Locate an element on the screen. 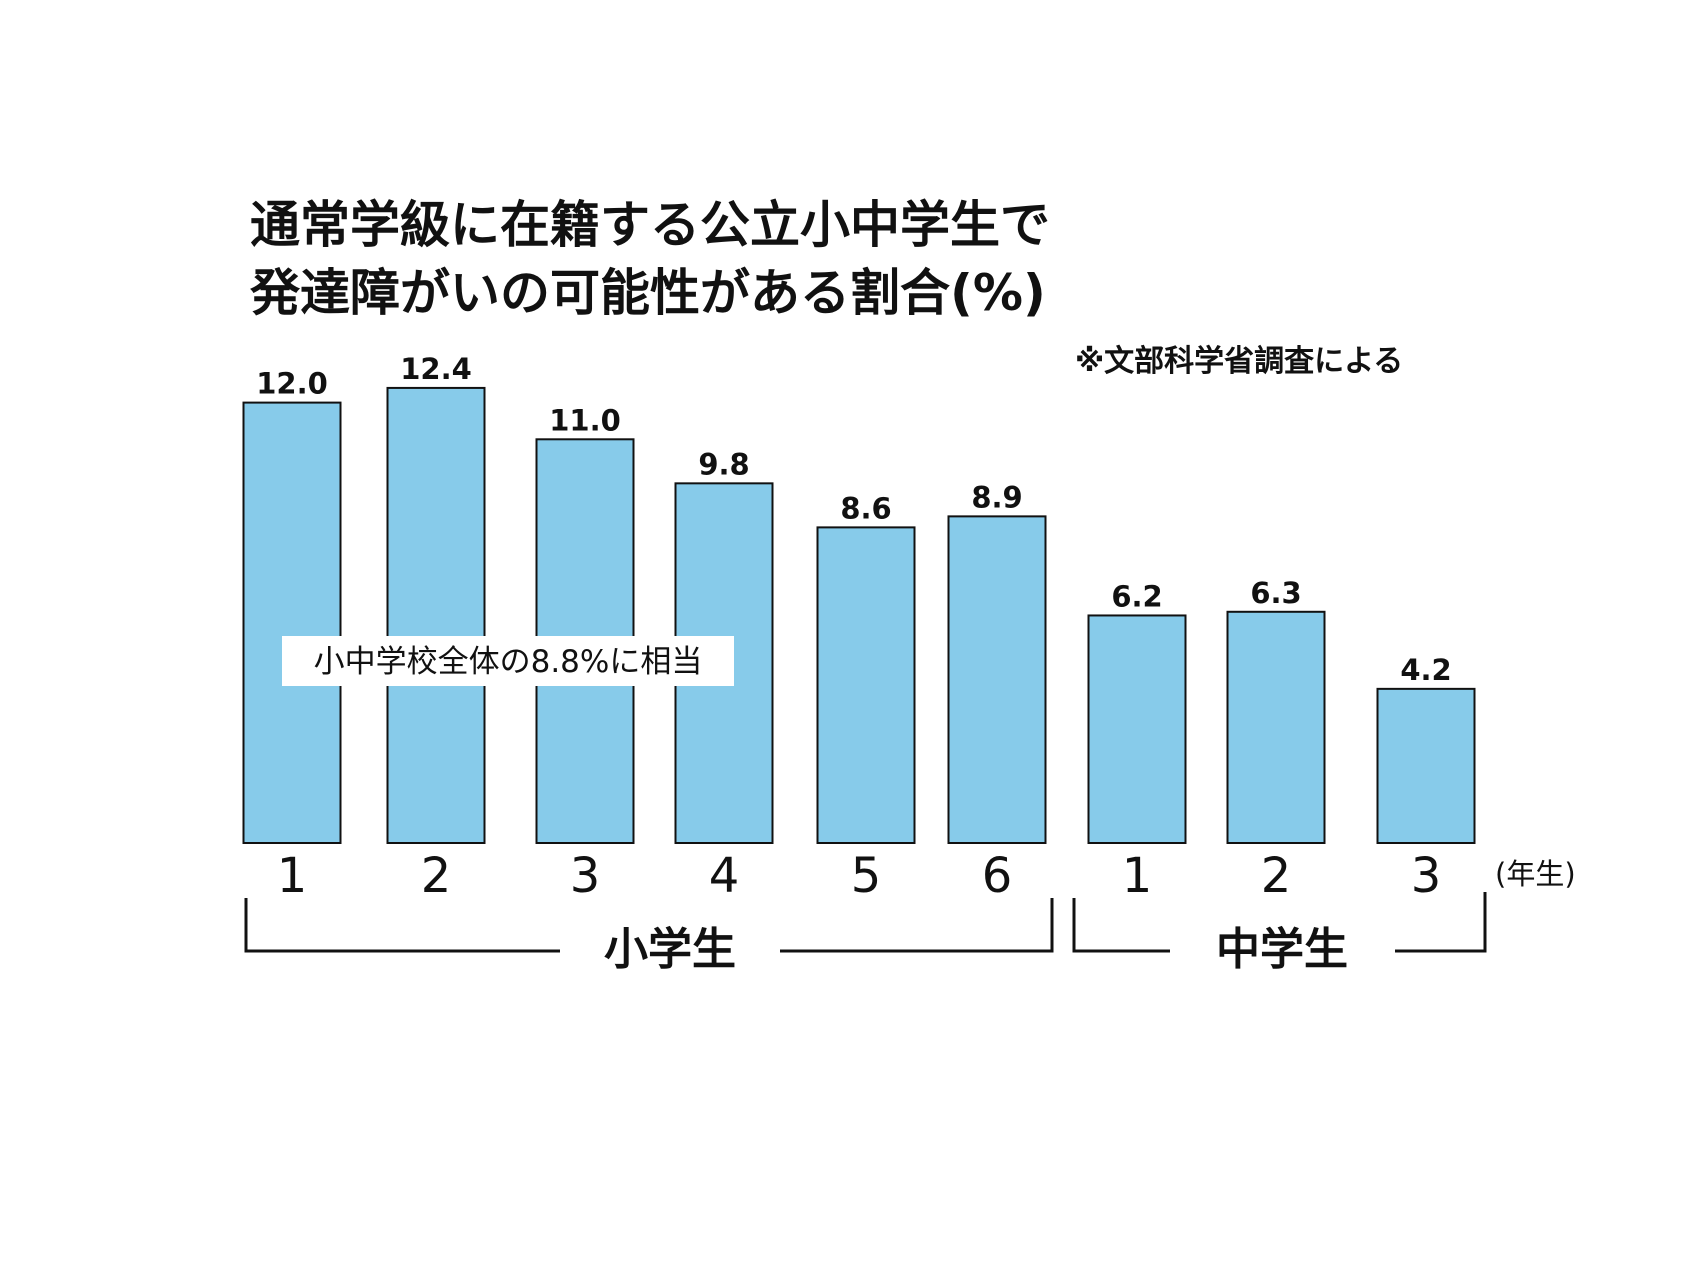 This screenshot has width=1707, height=1280. annotation-text: 小中学校全体の8.8%に相当 is located at coordinates (508, 662).